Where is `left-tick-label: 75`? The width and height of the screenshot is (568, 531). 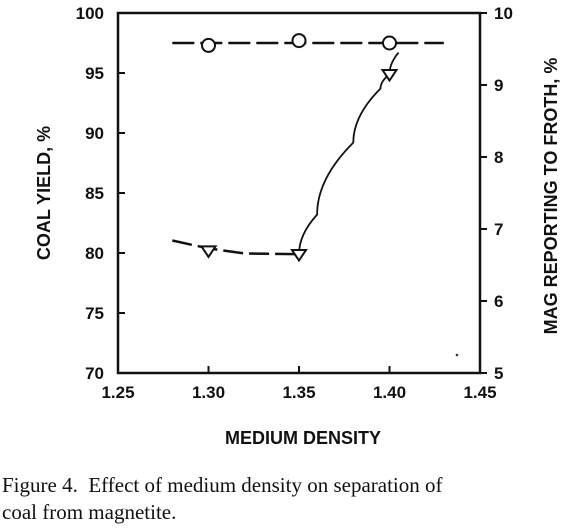 left-tick-label: 75 is located at coordinates (94, 313).